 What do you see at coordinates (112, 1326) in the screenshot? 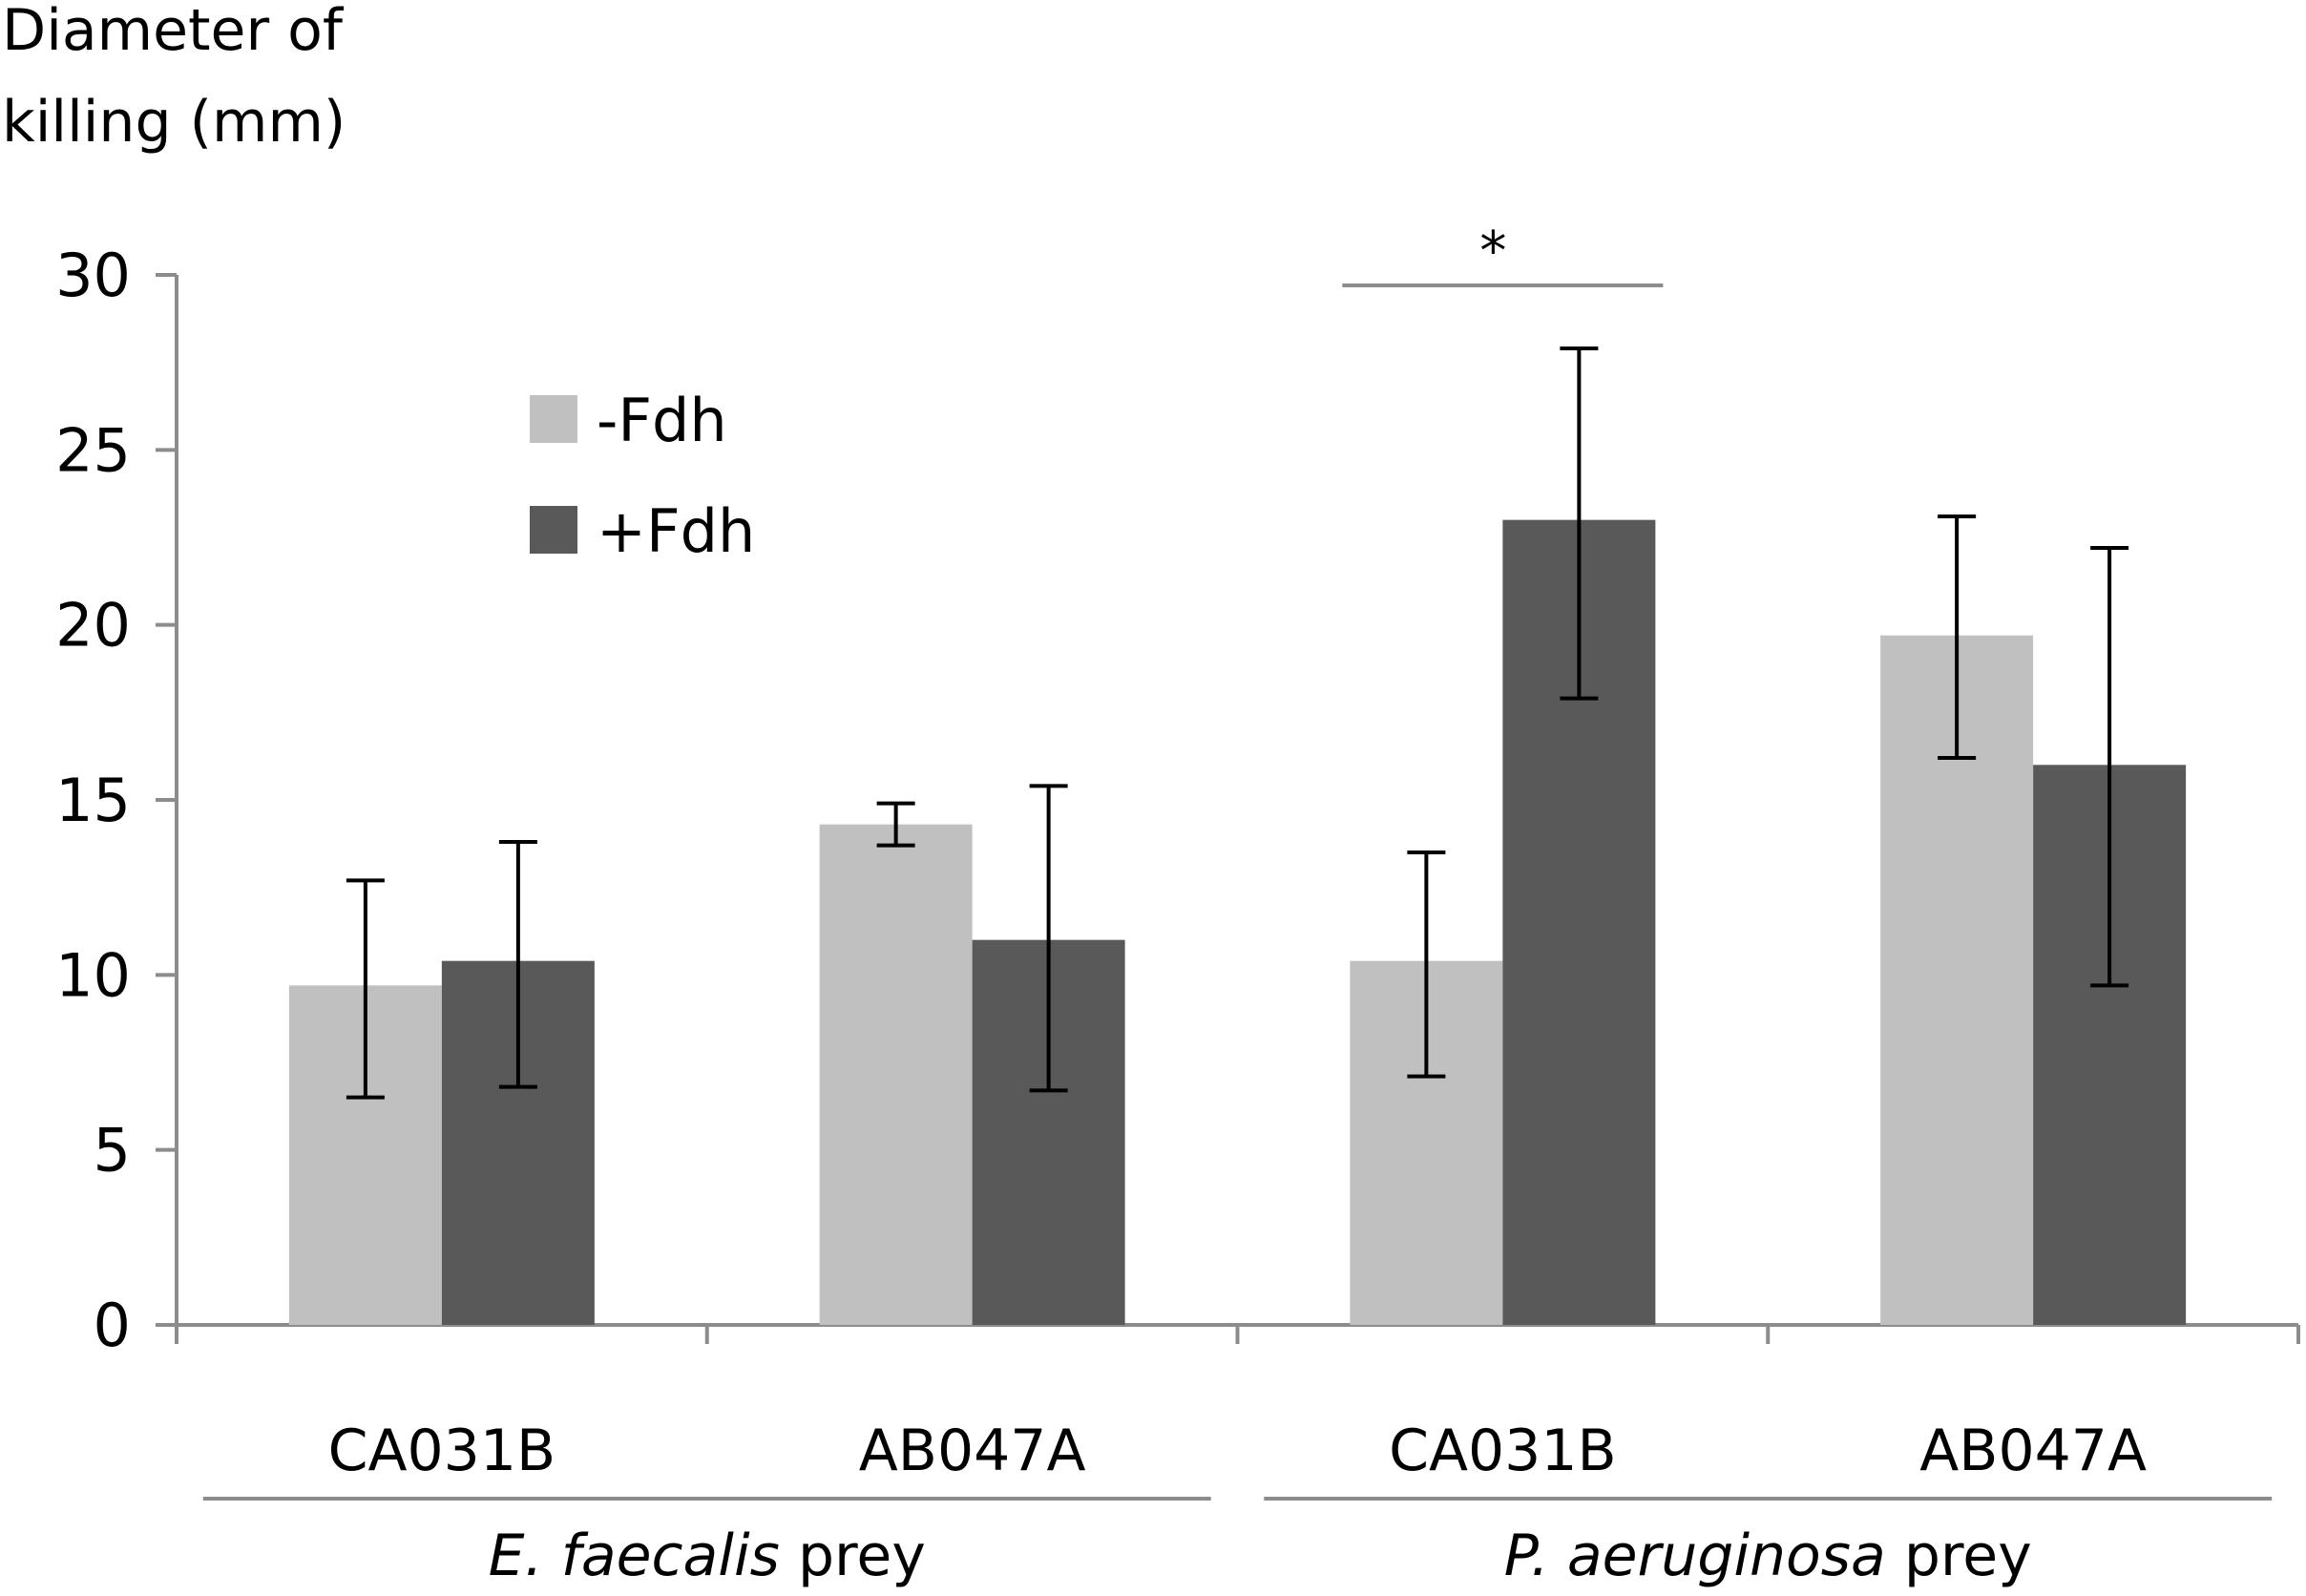
I see `y-tick-label-0: 0` at bounding box center [112, 1326].